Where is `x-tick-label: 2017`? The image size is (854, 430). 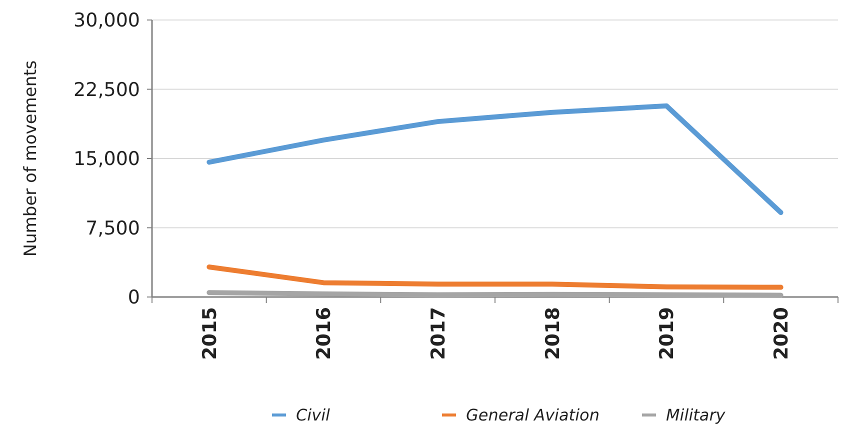
x-tick-label: 2017 is located at coordinates (438, 333).